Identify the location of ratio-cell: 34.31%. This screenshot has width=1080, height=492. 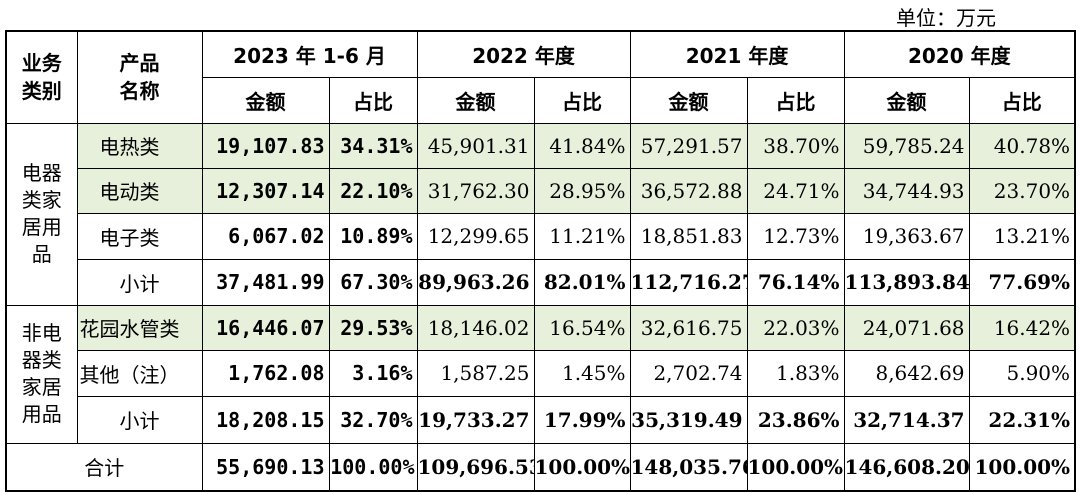
(373, 145).